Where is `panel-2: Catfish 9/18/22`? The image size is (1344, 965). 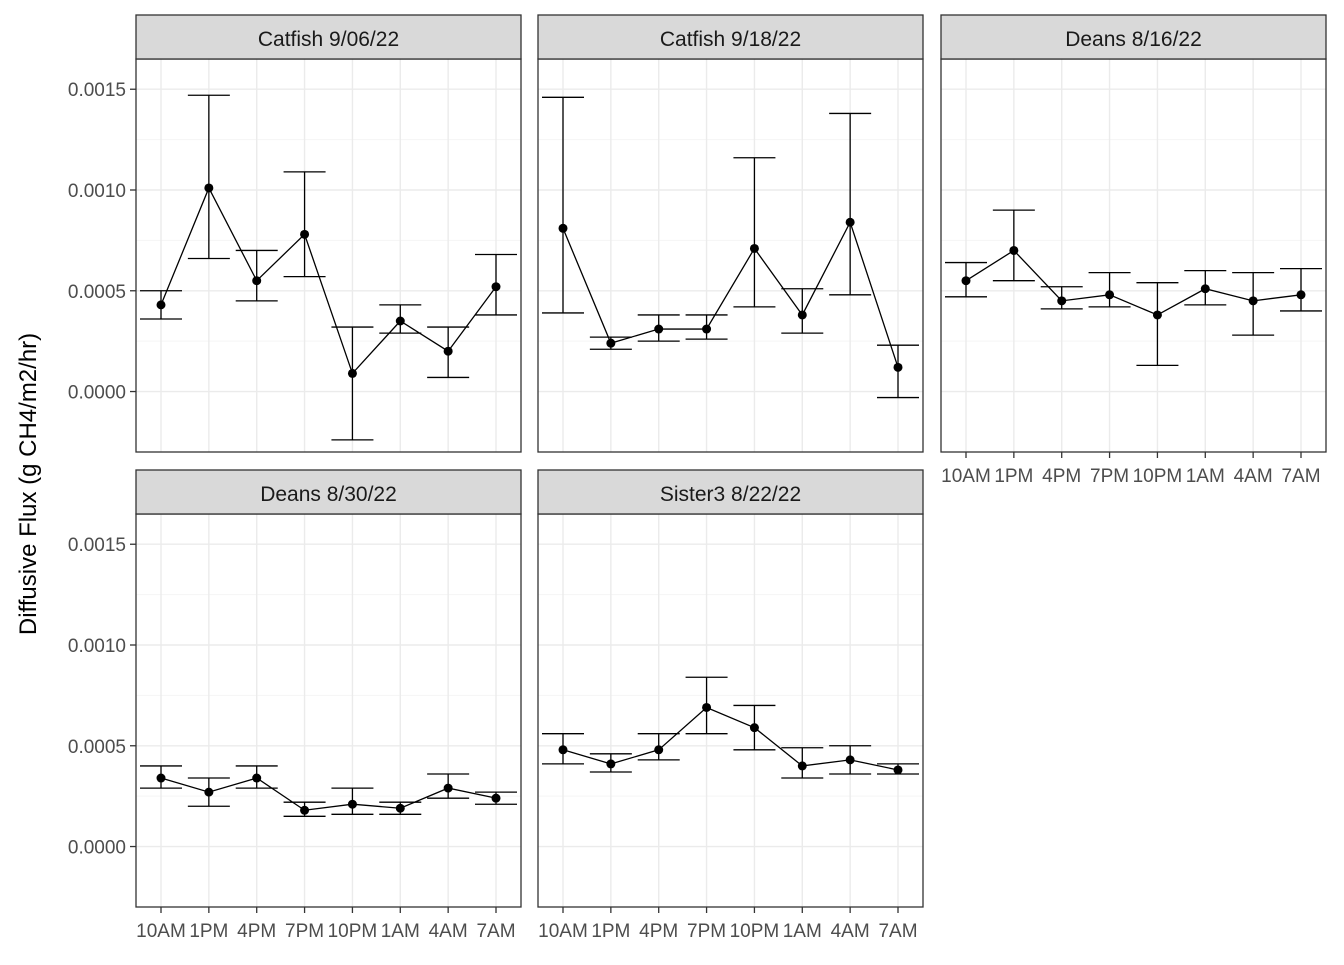
panel-2: Catfish 9/18/22 is located at coordinates (730, 233).